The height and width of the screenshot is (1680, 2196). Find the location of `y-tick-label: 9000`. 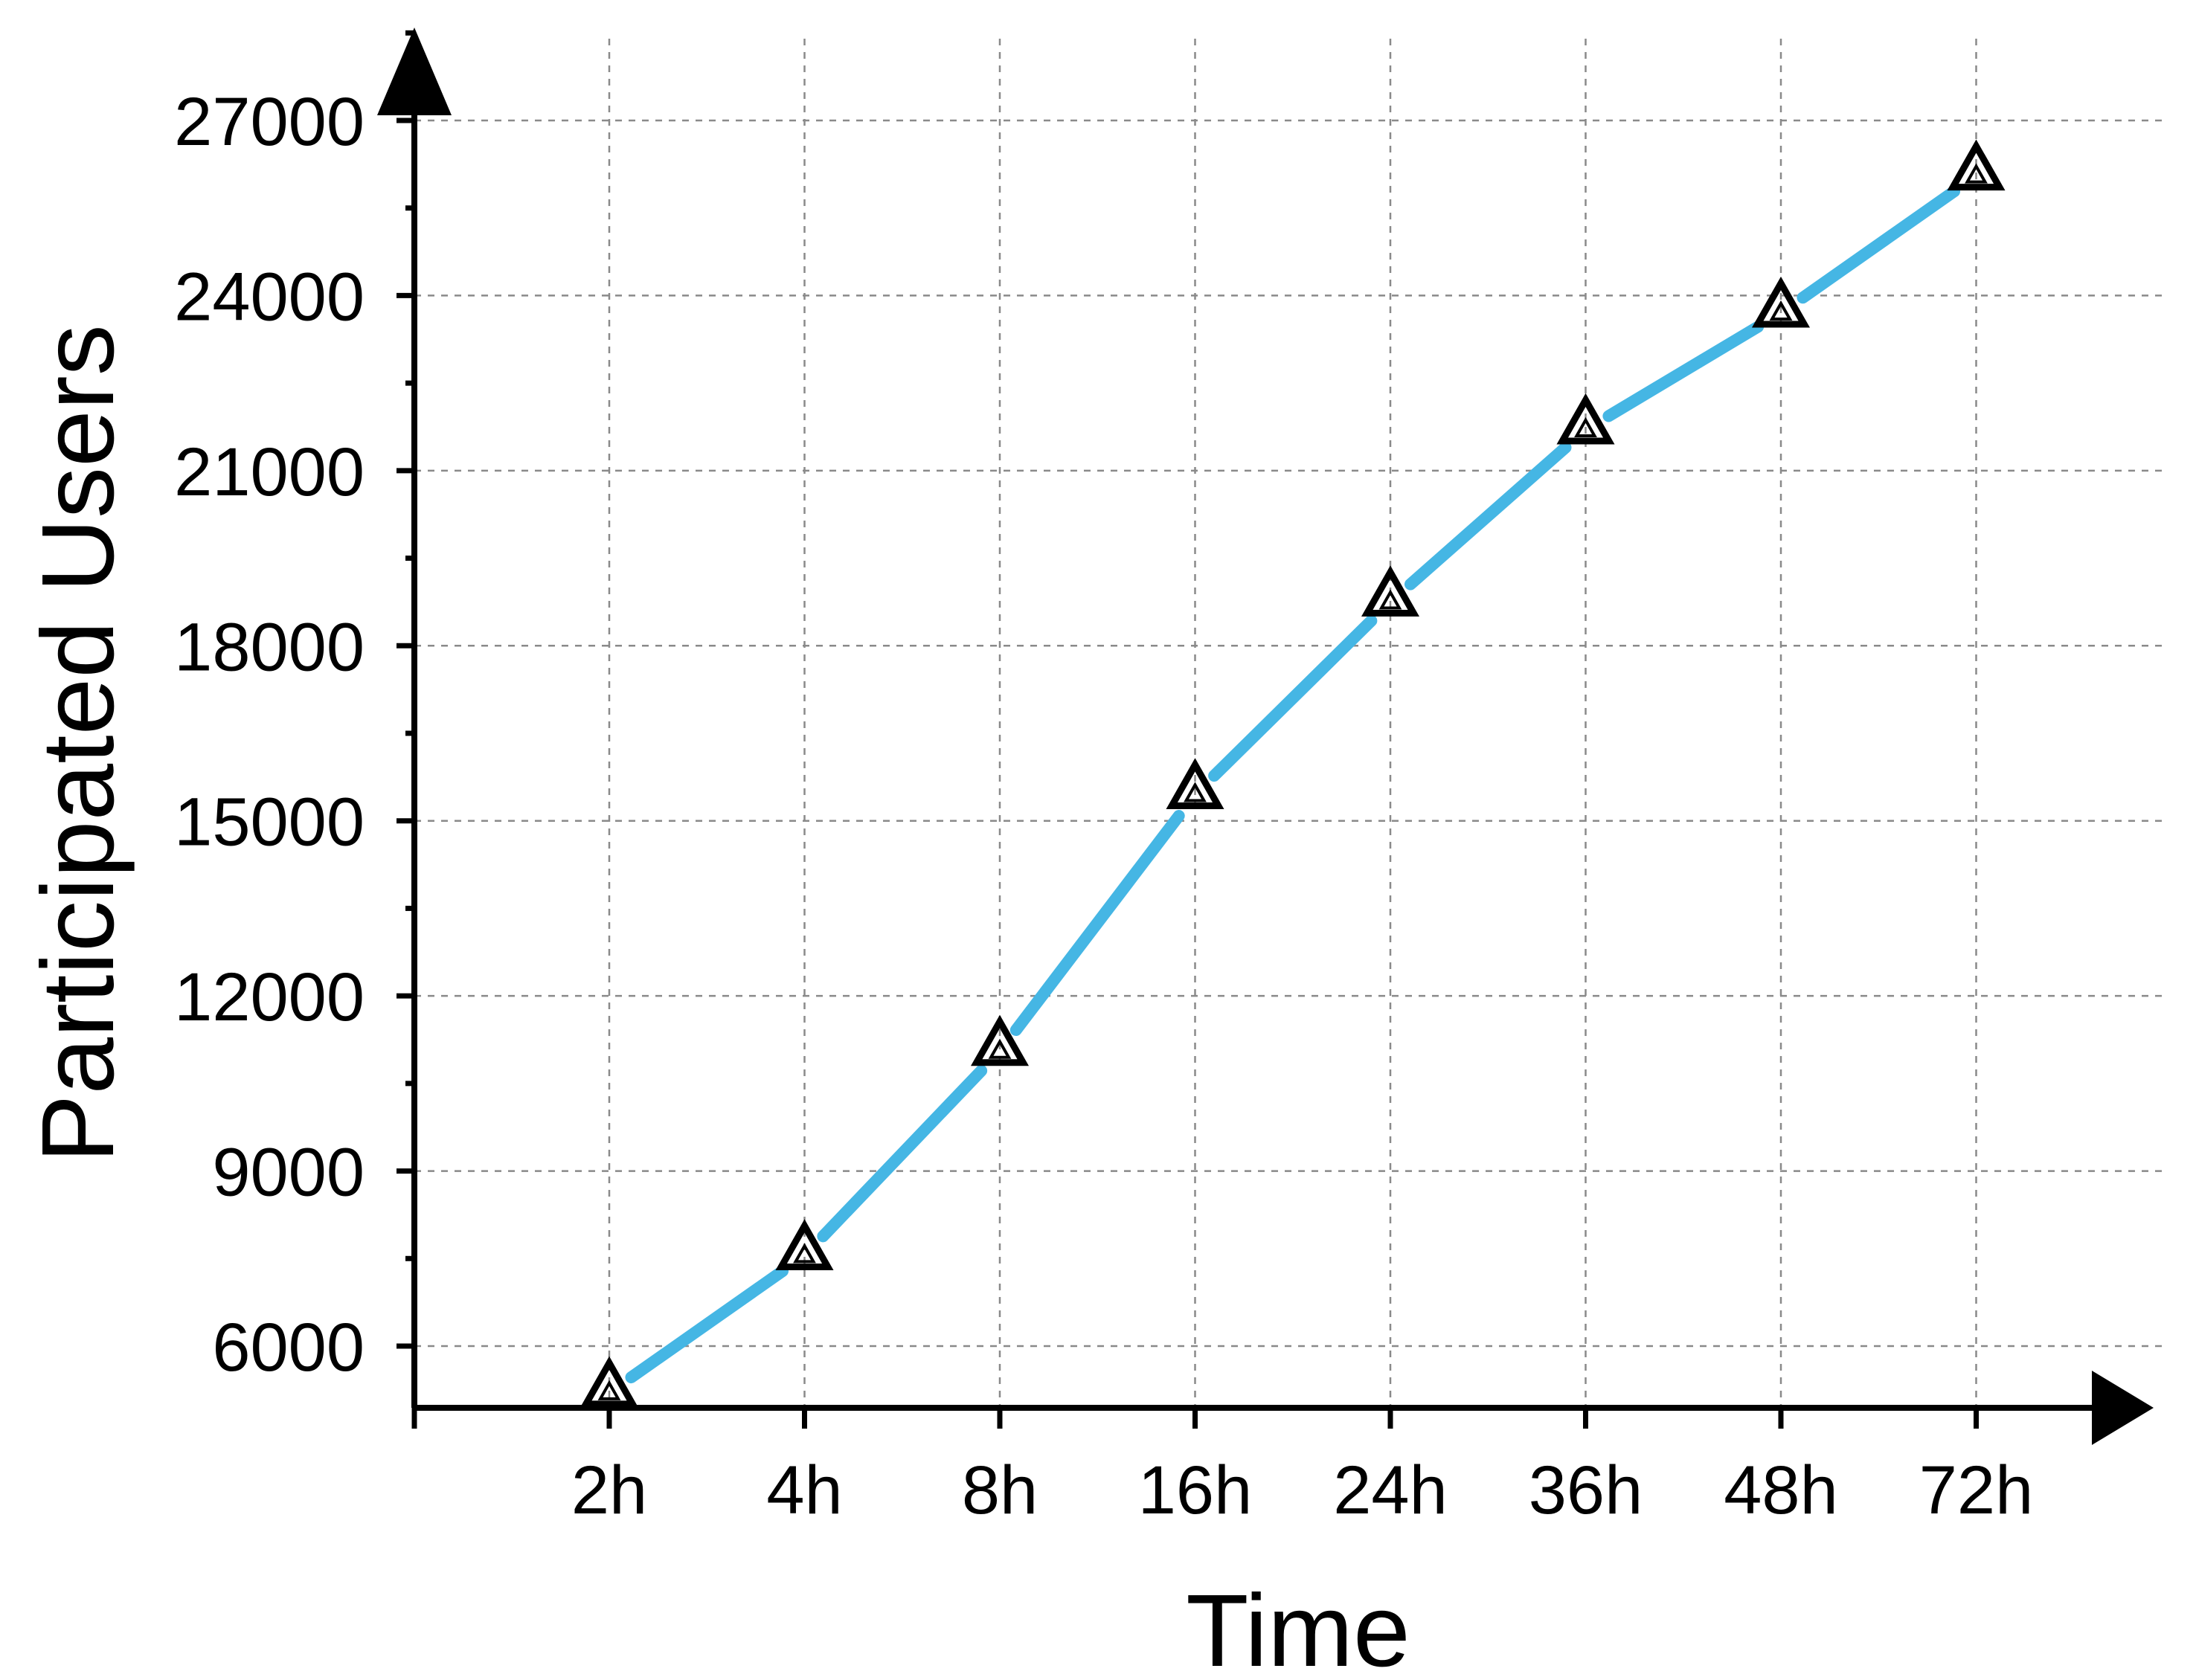

y-tick-label: 9000 is located at coordinates (288, 1173).